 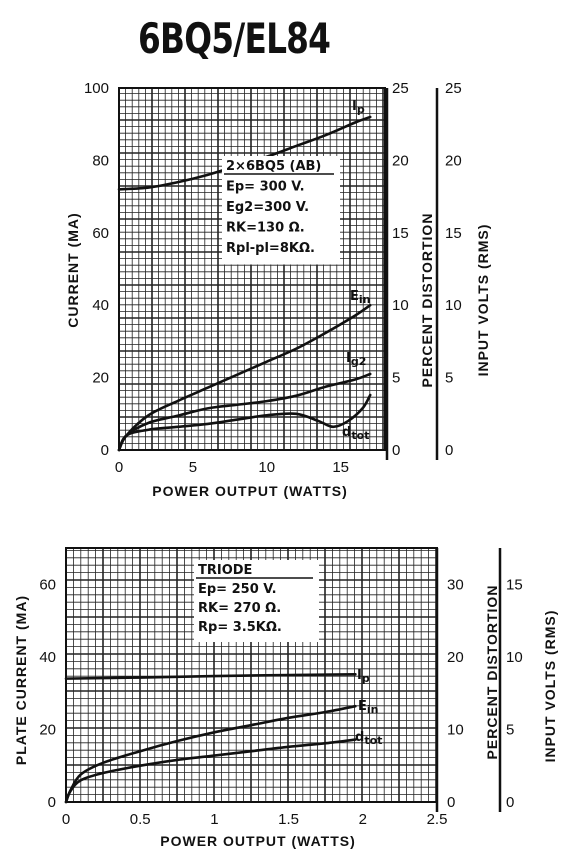 I want to click on x-tick-label: 2, so click(x=363, y=819).